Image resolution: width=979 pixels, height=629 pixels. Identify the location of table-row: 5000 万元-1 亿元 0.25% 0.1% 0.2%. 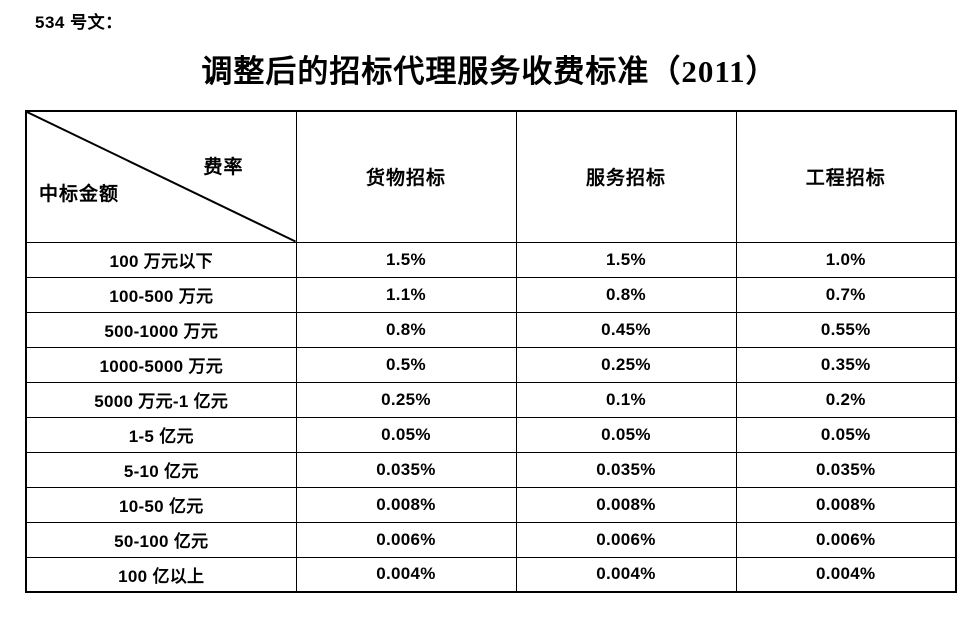
(491, 399).